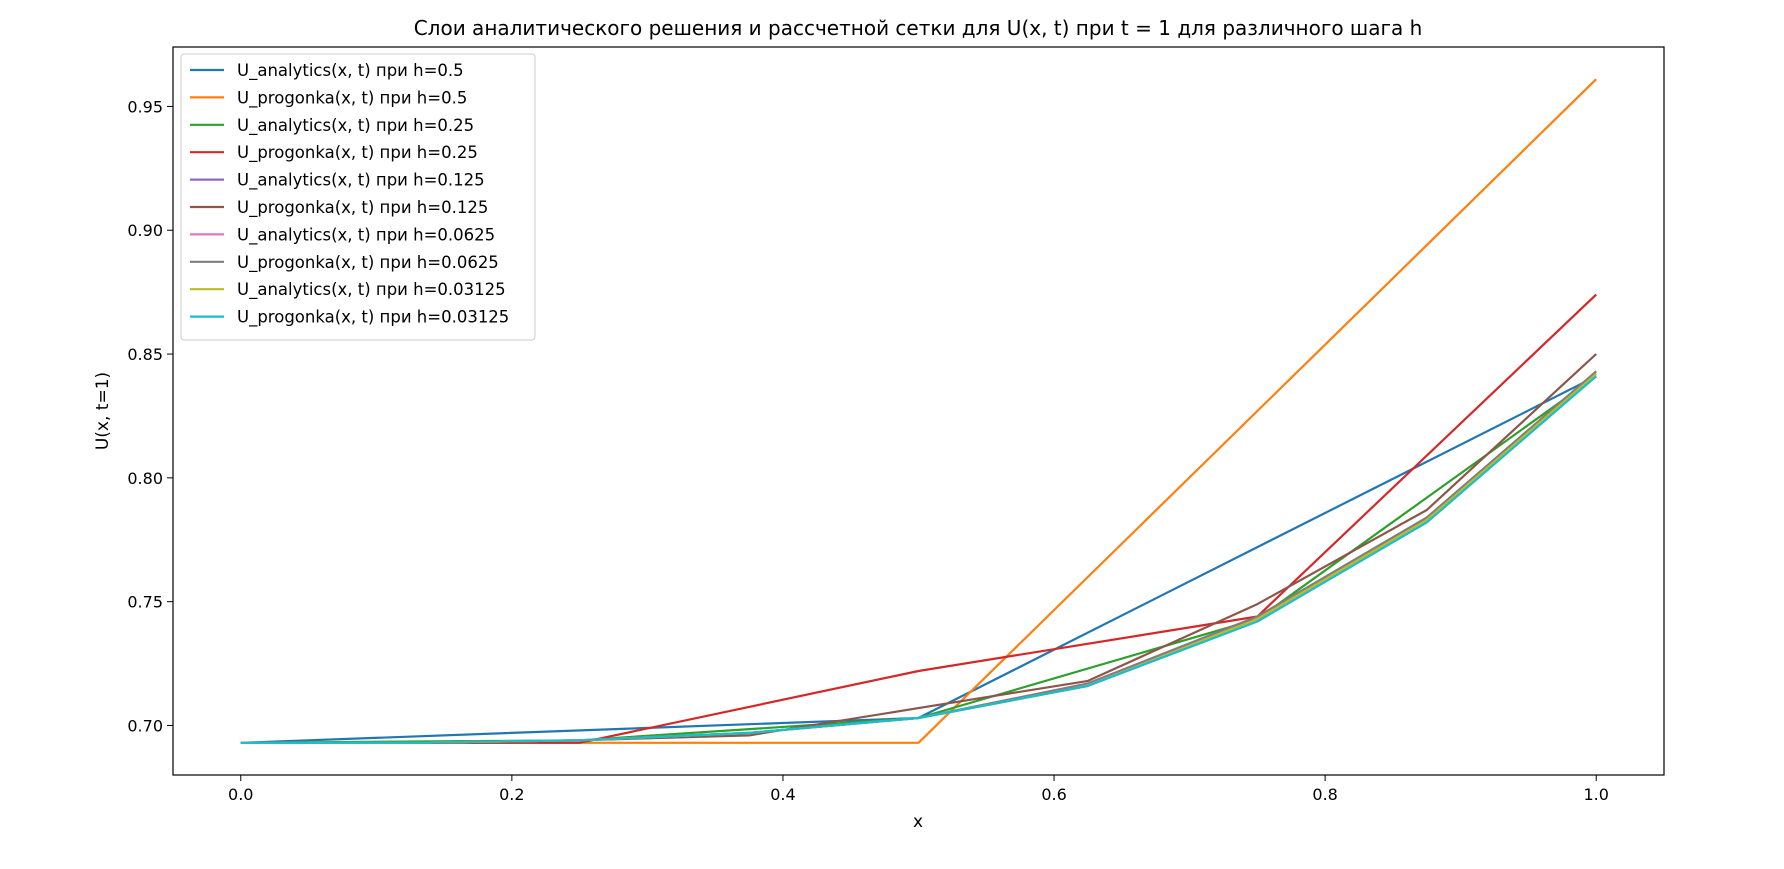 The image size is (1784, 869). What do you see at coordinates (1053, 794) in the screenshot?
I see `x-tick-label: 0.6` at bounding box center [1053, 794].